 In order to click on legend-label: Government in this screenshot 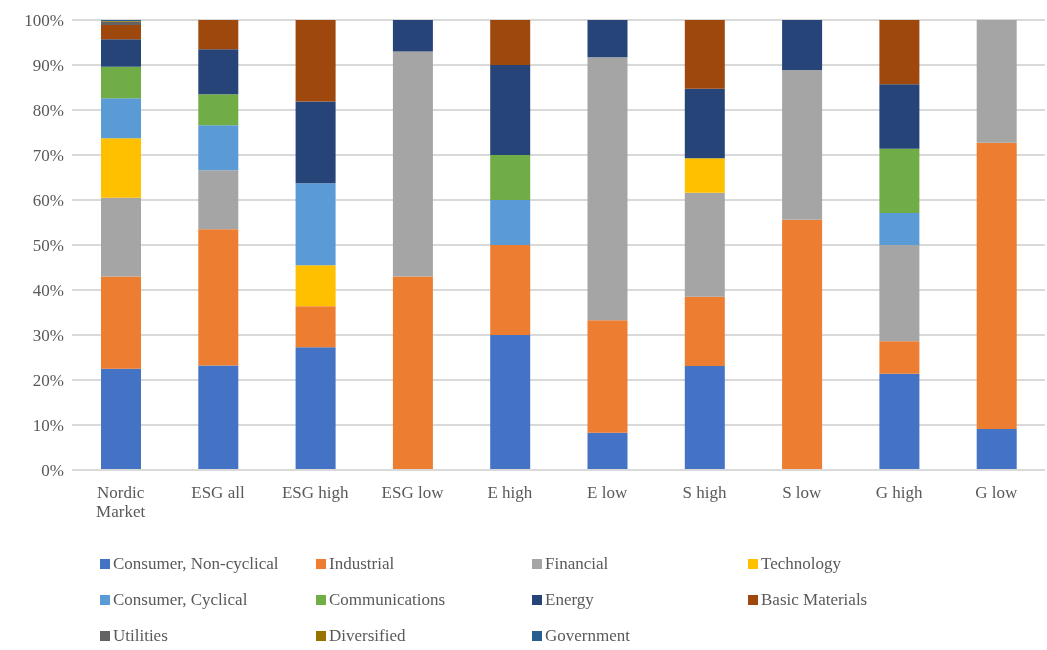, I will do `click(587, 636)`.